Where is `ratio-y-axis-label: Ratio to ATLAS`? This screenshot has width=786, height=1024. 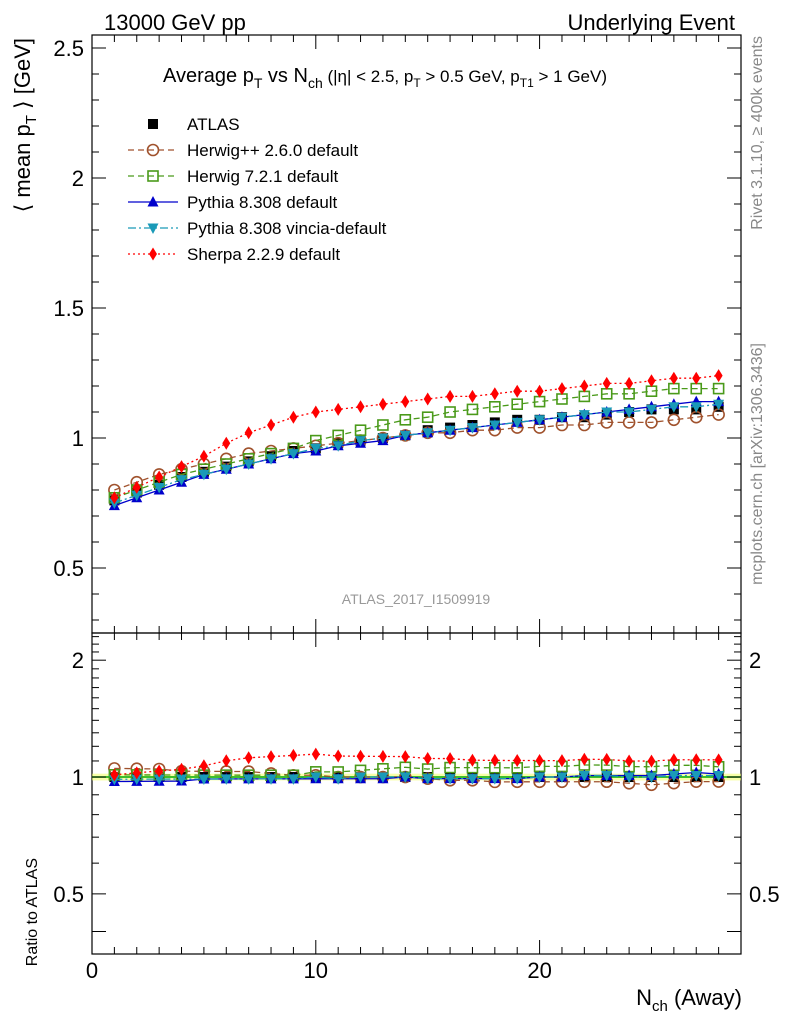 ratio-y-axis-label: Ratio to ATLAS is located at coordinates (32, 912).